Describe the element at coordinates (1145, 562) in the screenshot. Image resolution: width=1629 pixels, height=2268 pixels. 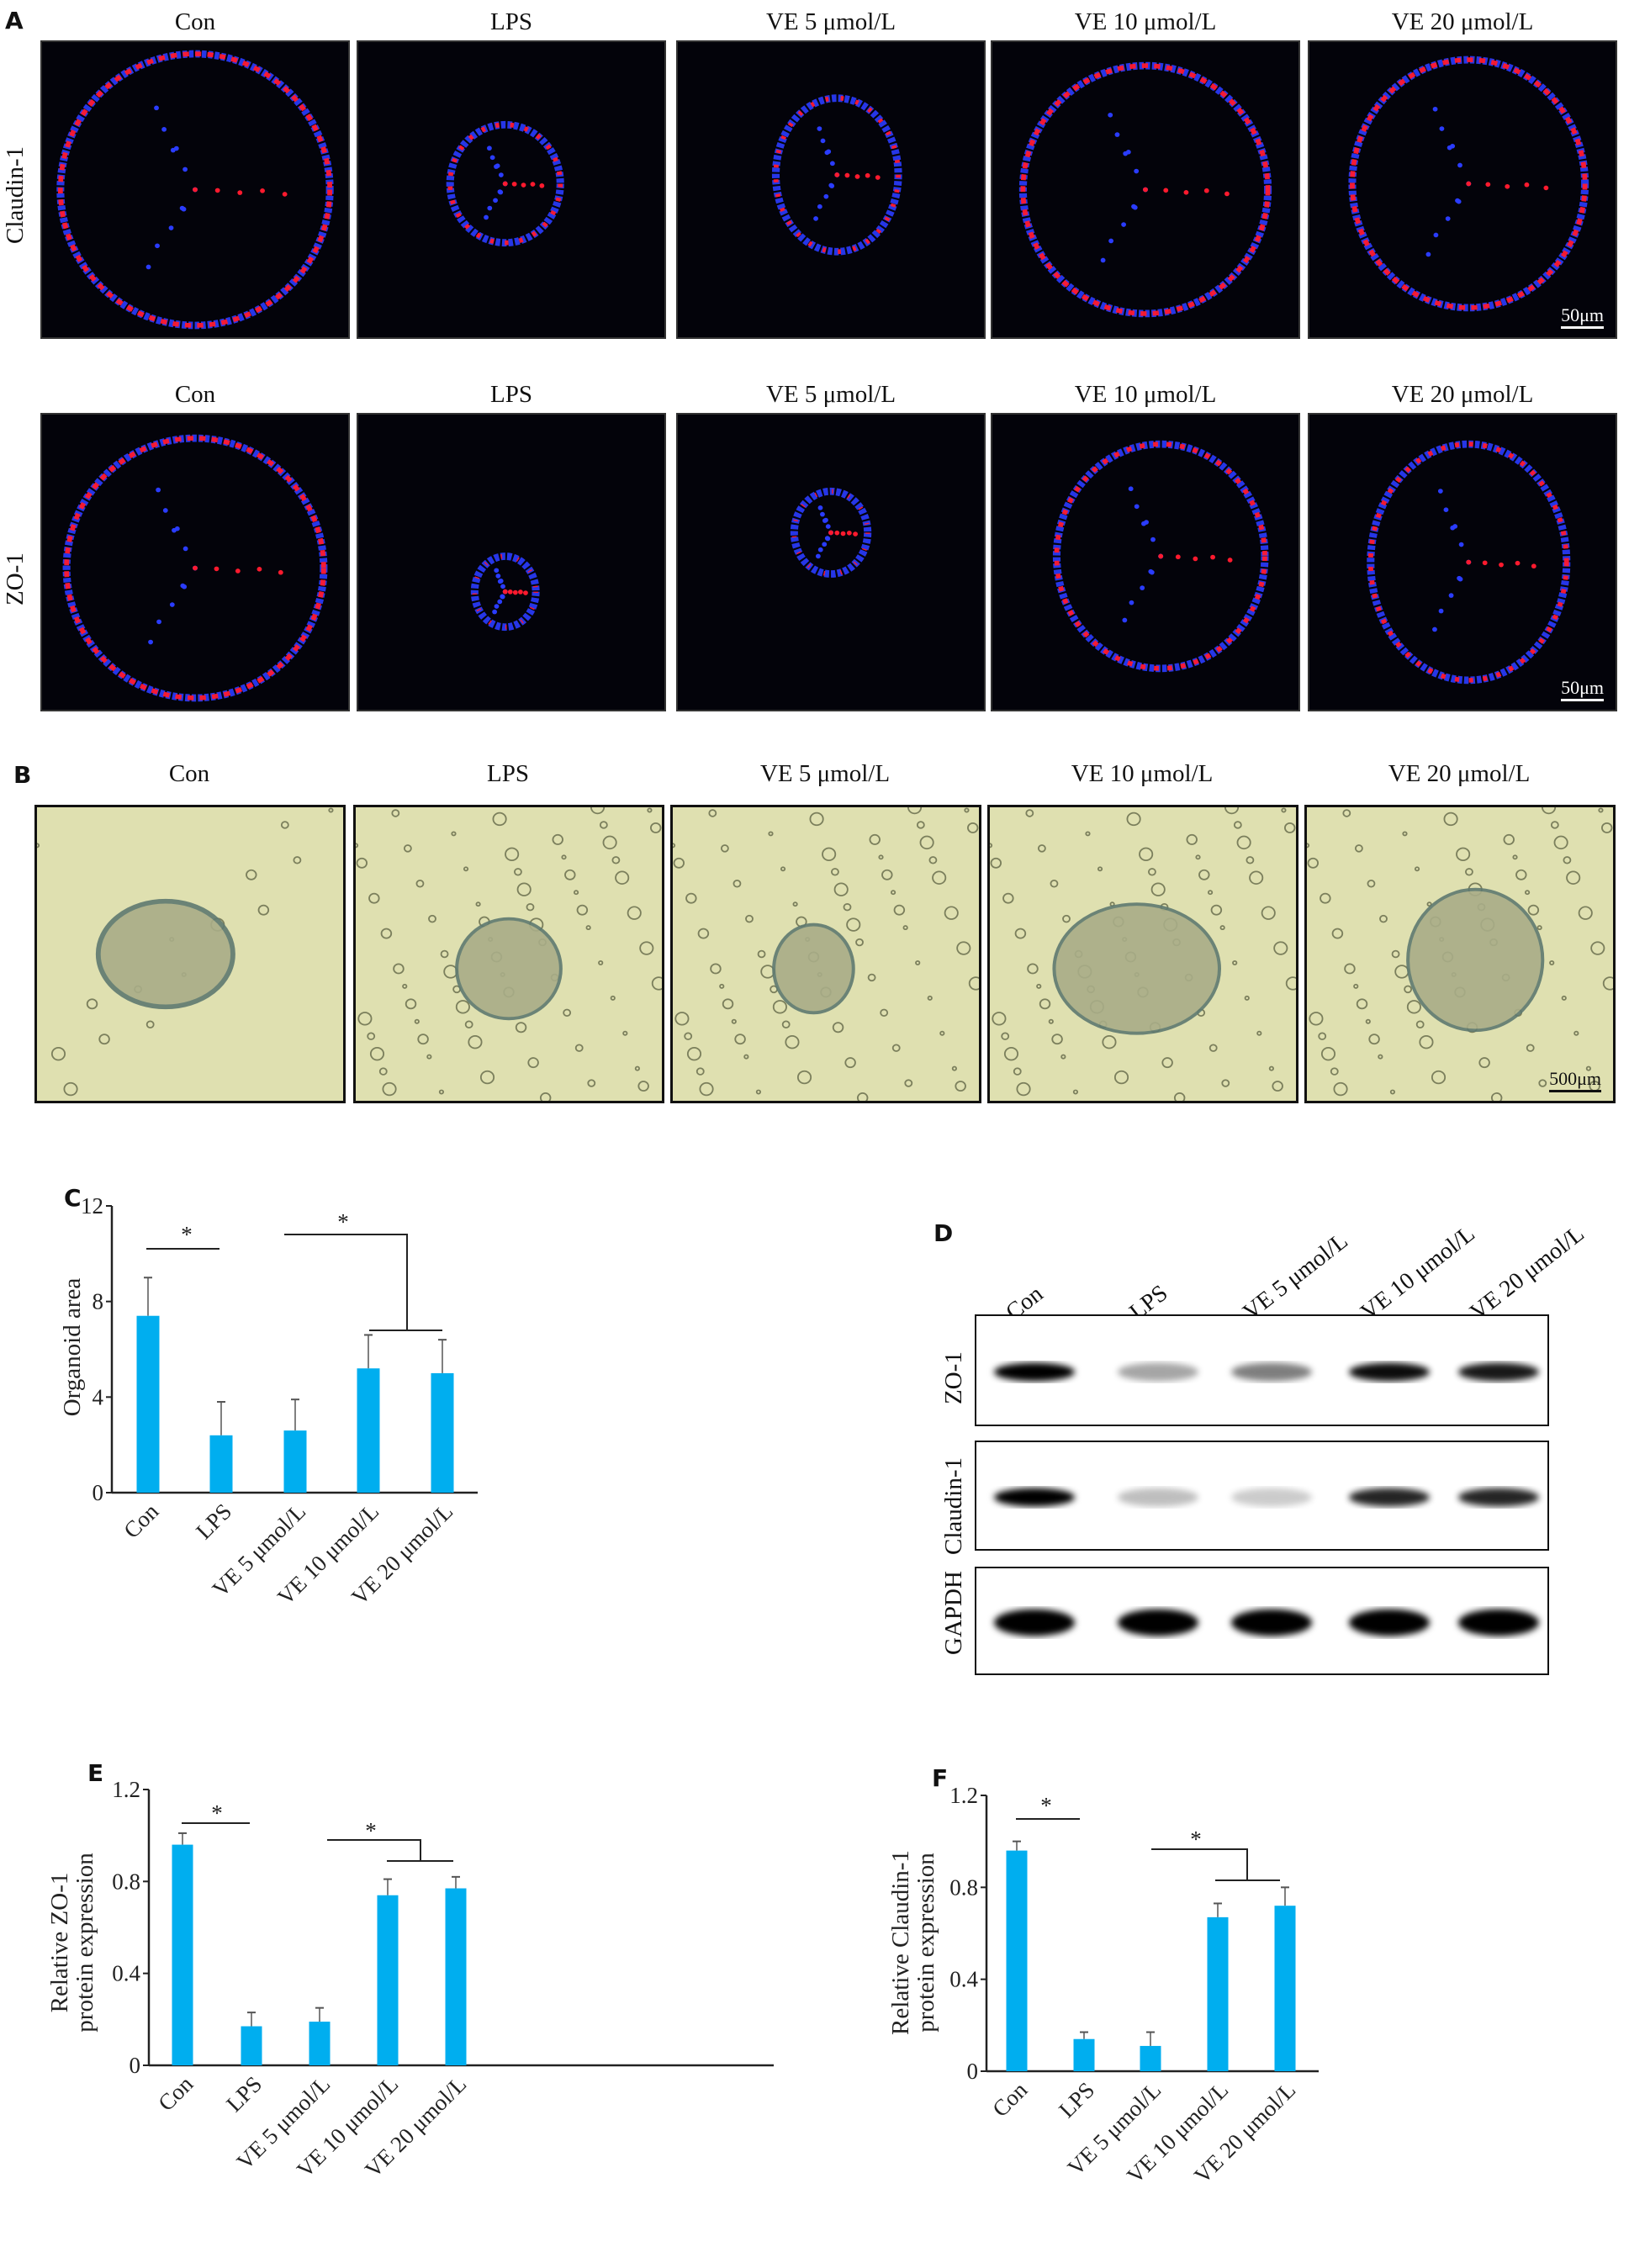
I see `micrograph-zo-1-ve-10-umol-l` at that location.